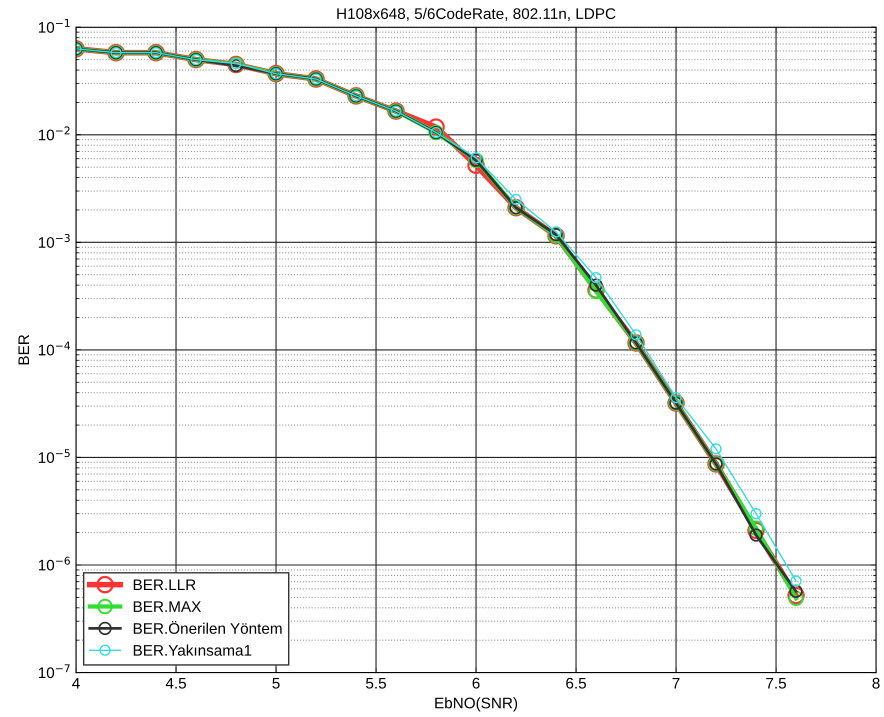 This screenshot has width=884, height=717. Describe the element at coordinates (54, 241) in the screenshot. I see `y-tick-label: 10$^{−3}$` at that location.